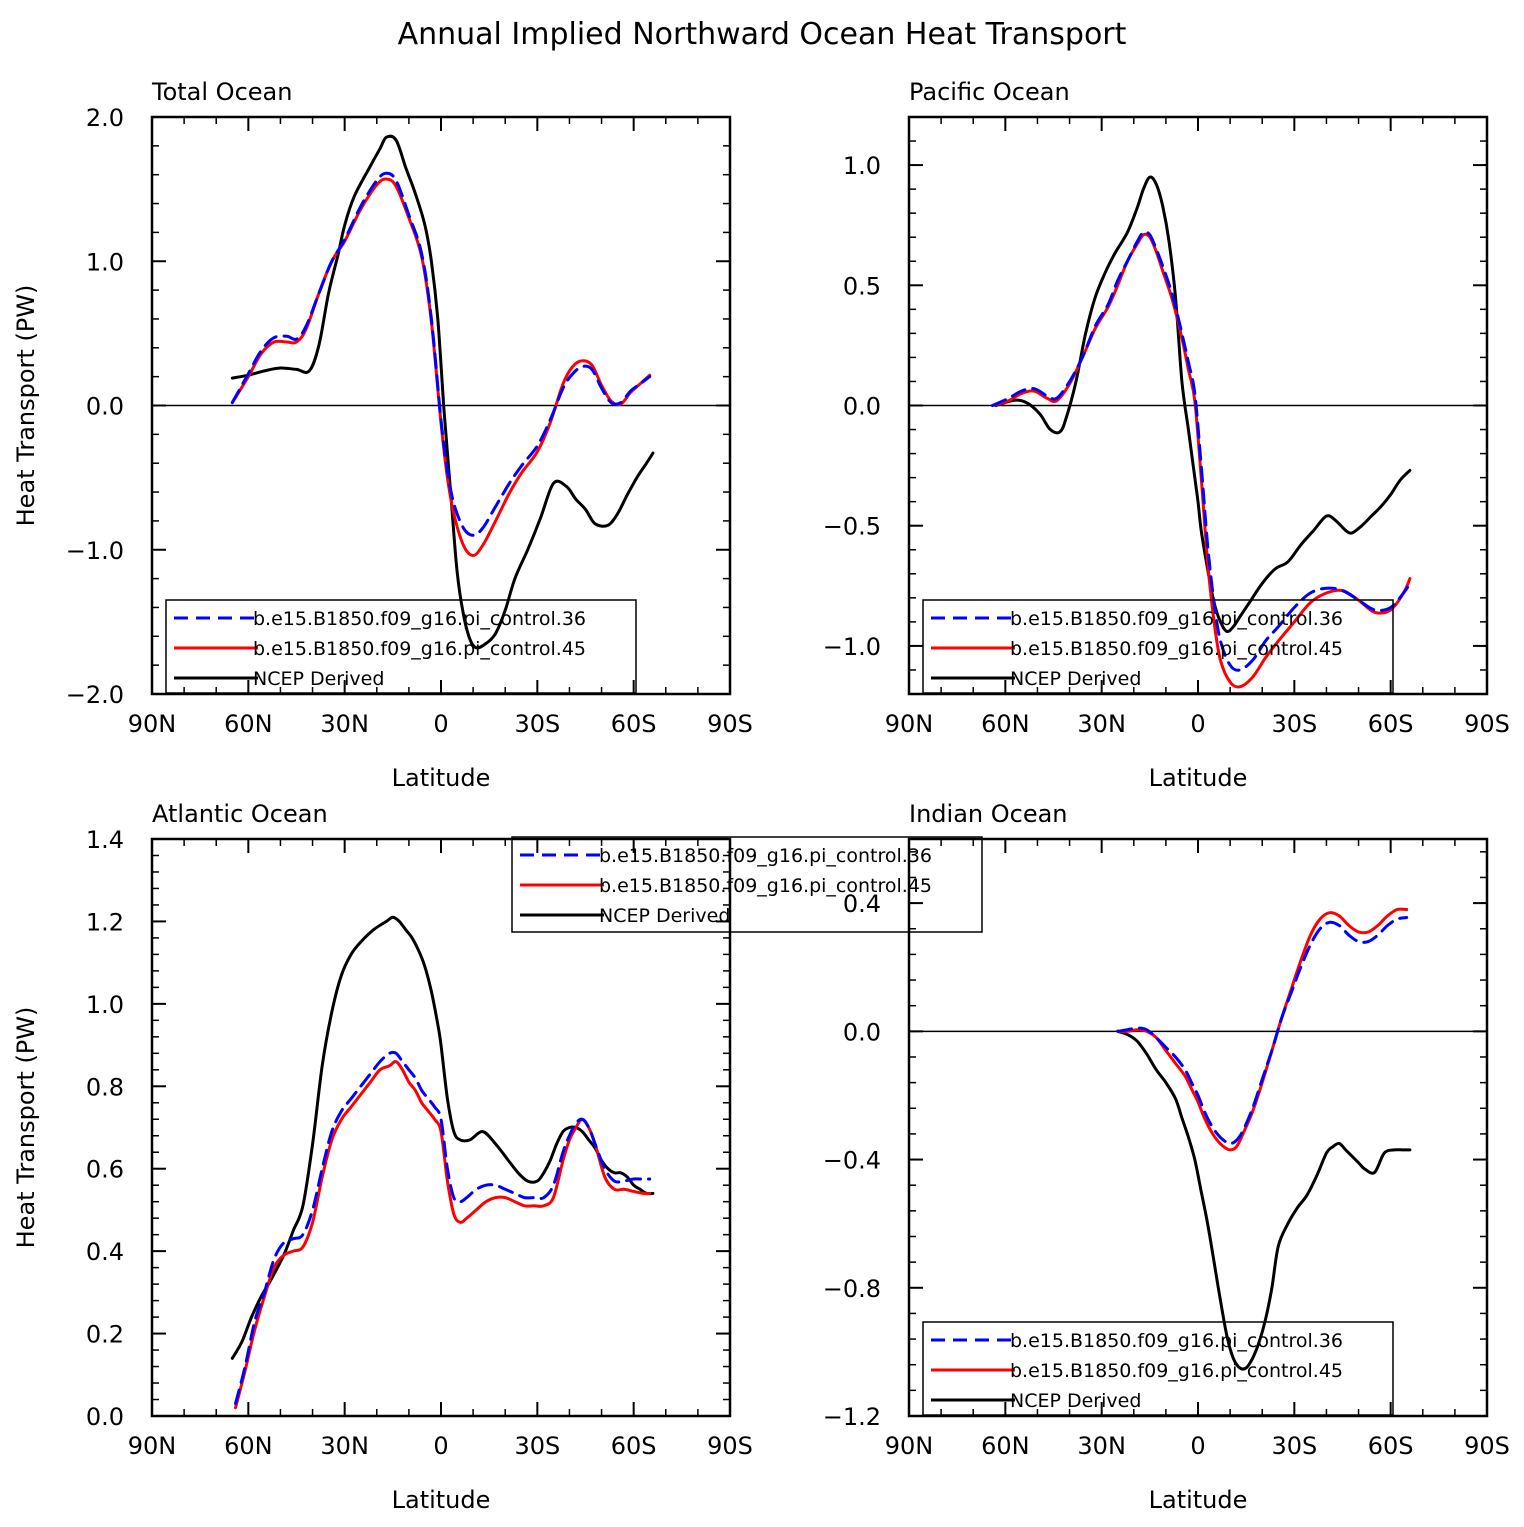 This screenshot has width=1524, height=1527. I want to click on y-tick-label: −2.0, so click(95, 695).